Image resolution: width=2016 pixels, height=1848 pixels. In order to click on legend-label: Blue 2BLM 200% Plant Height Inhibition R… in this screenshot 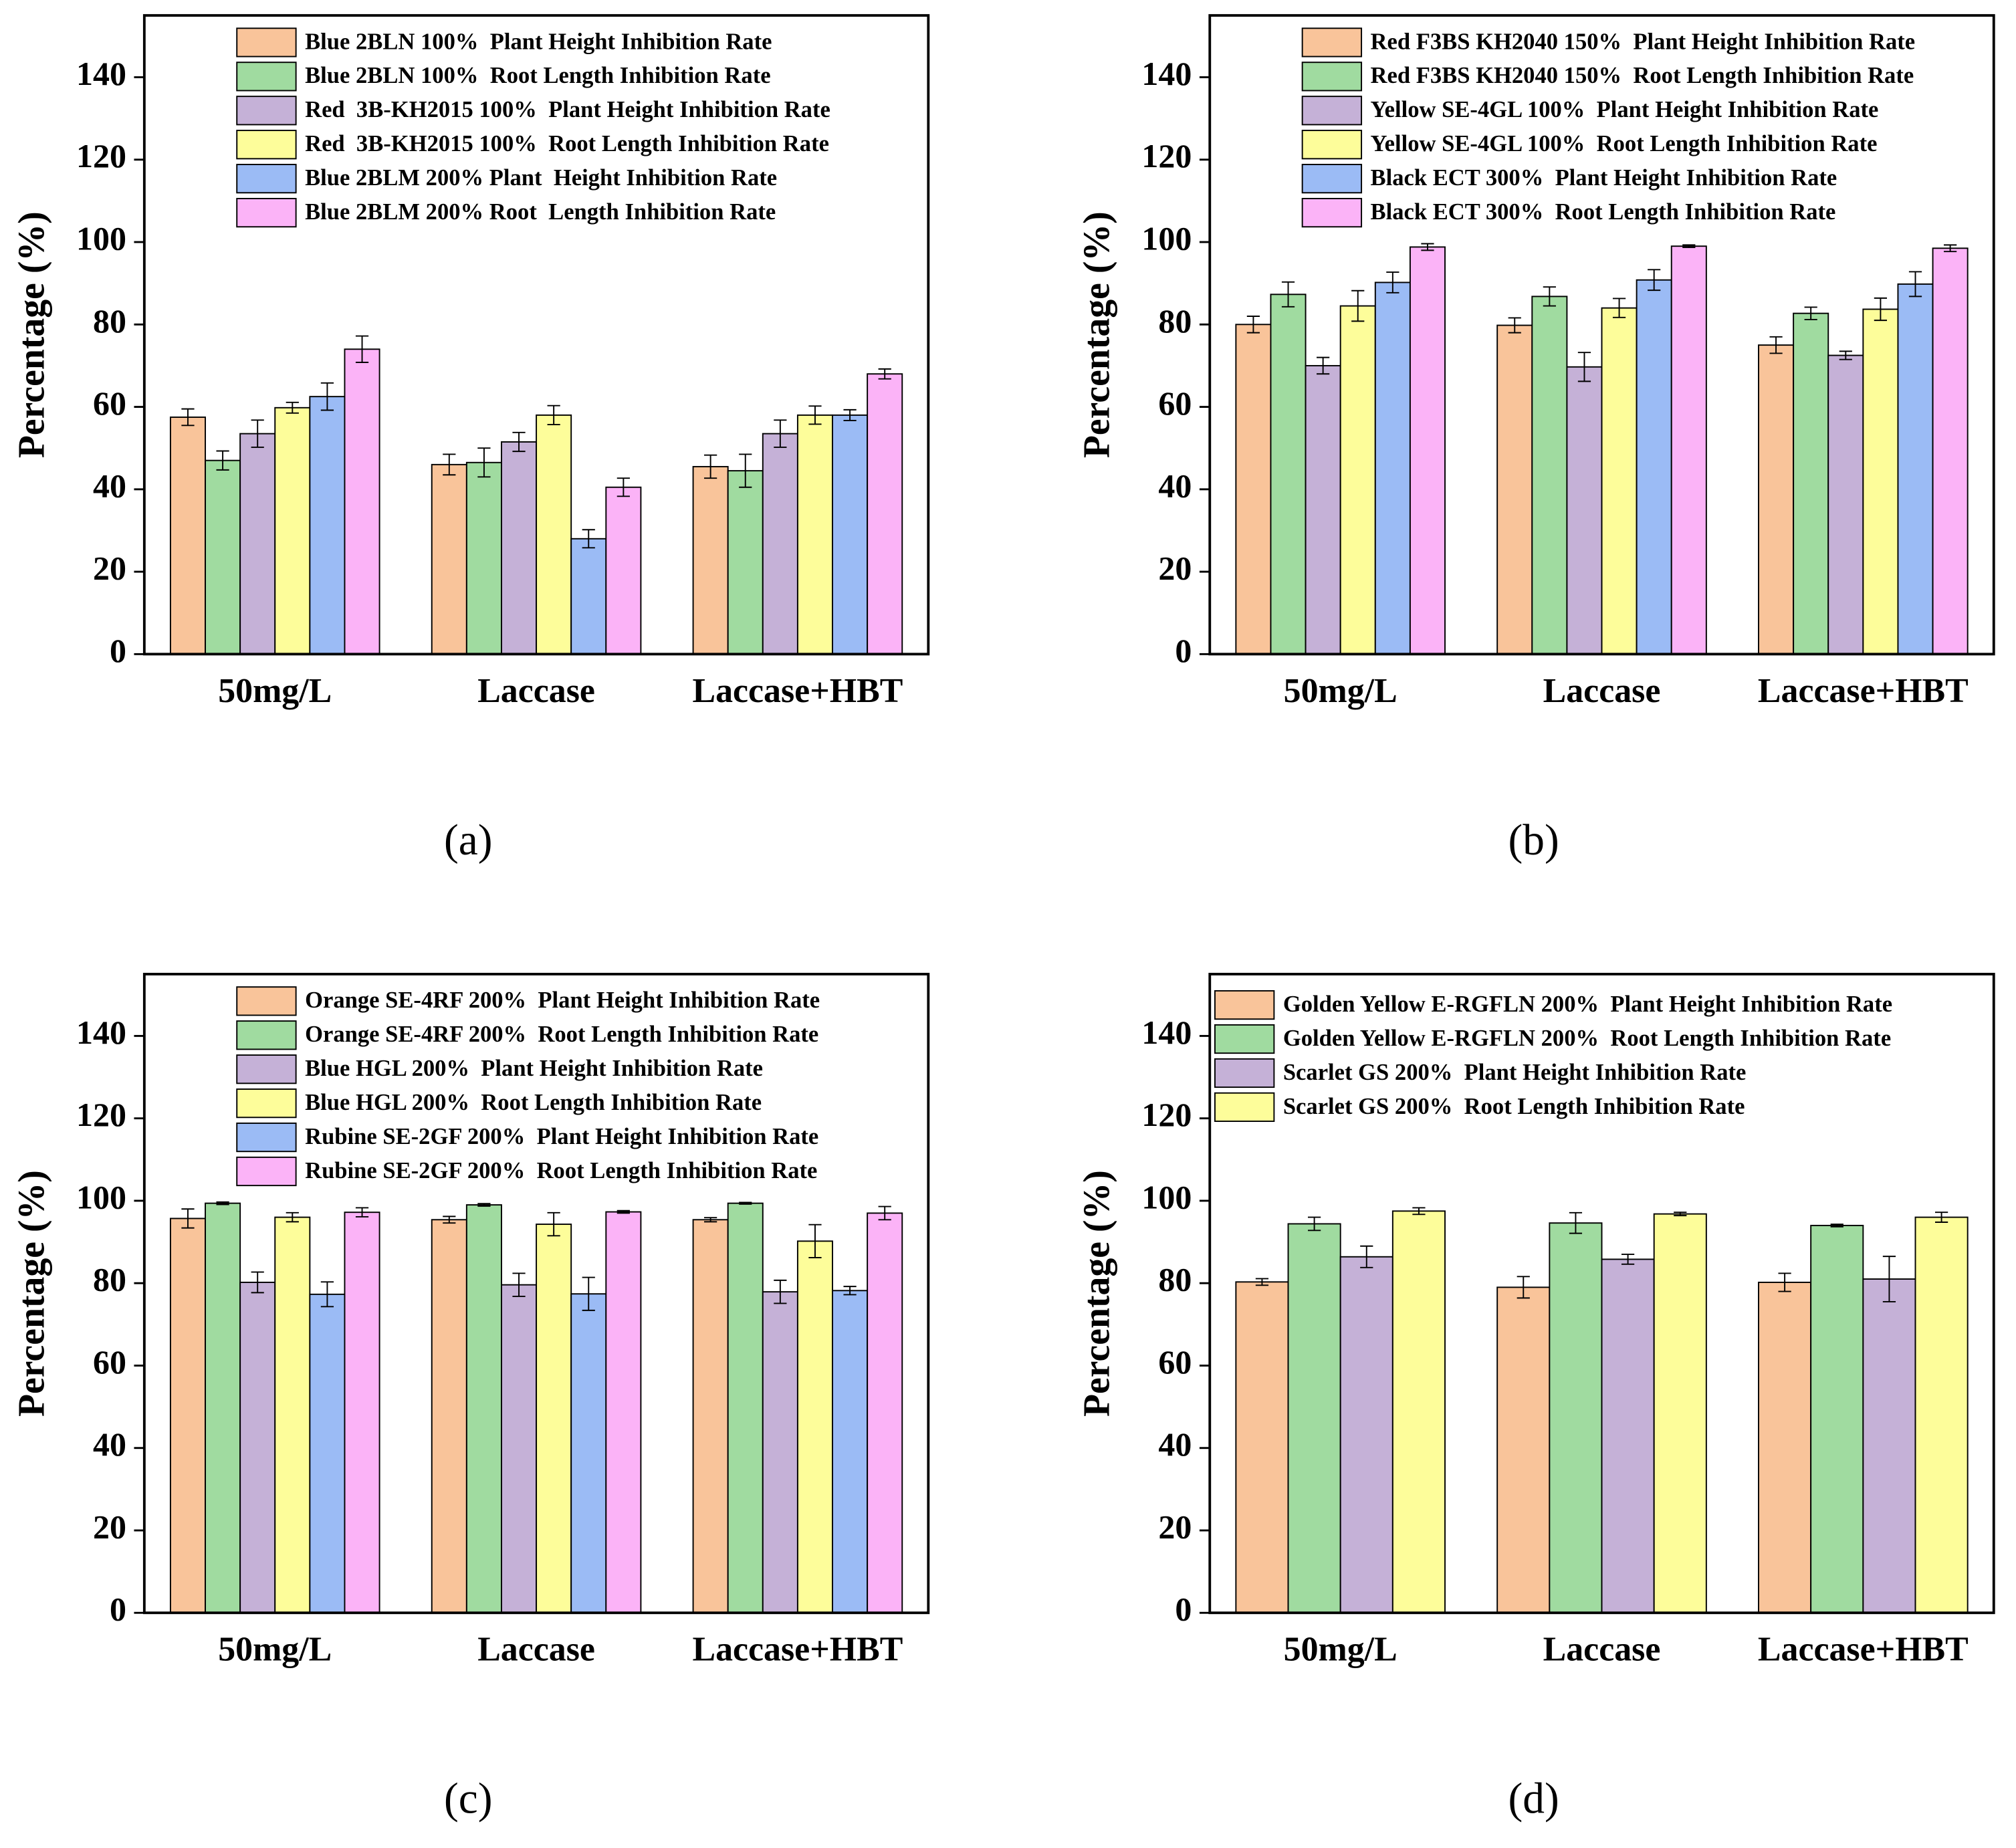, I will do `click(541, 178)`.